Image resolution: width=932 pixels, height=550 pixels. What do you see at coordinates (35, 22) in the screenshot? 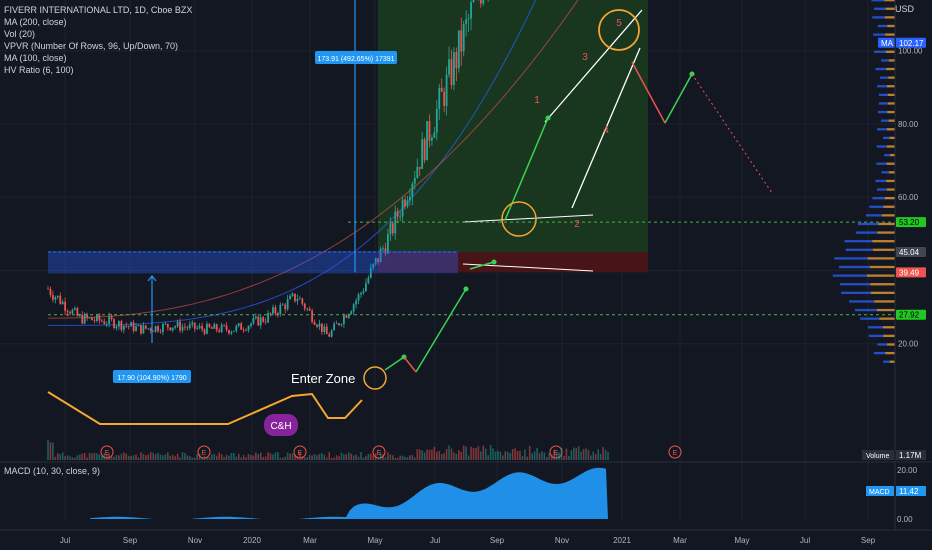
I see `legend-line-ma200: MA (200, close)` at bounding box center [35, 22].